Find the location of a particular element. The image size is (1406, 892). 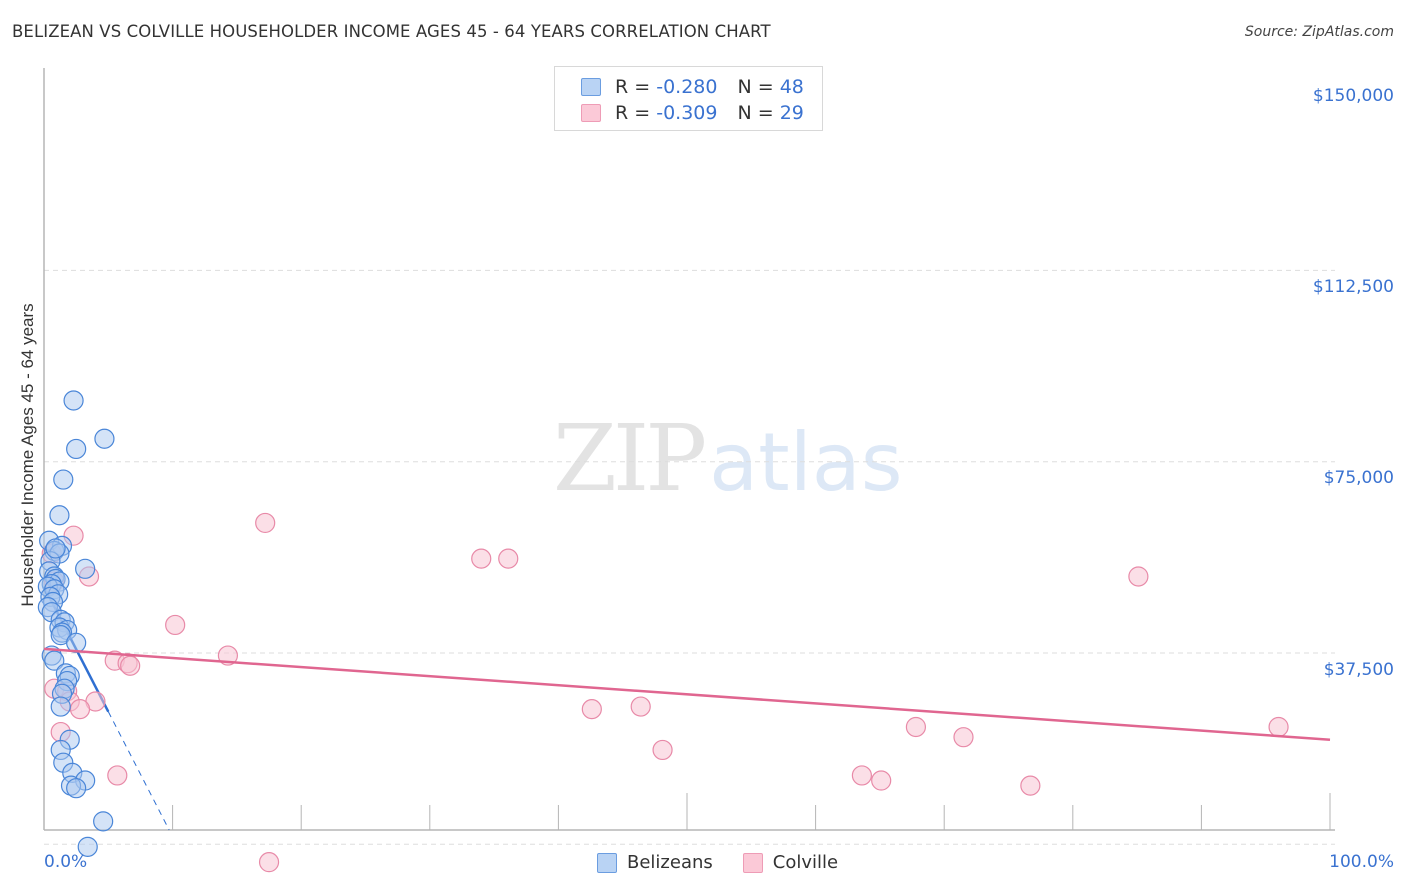

n-value: 48 is located at coordinates (791, 87).